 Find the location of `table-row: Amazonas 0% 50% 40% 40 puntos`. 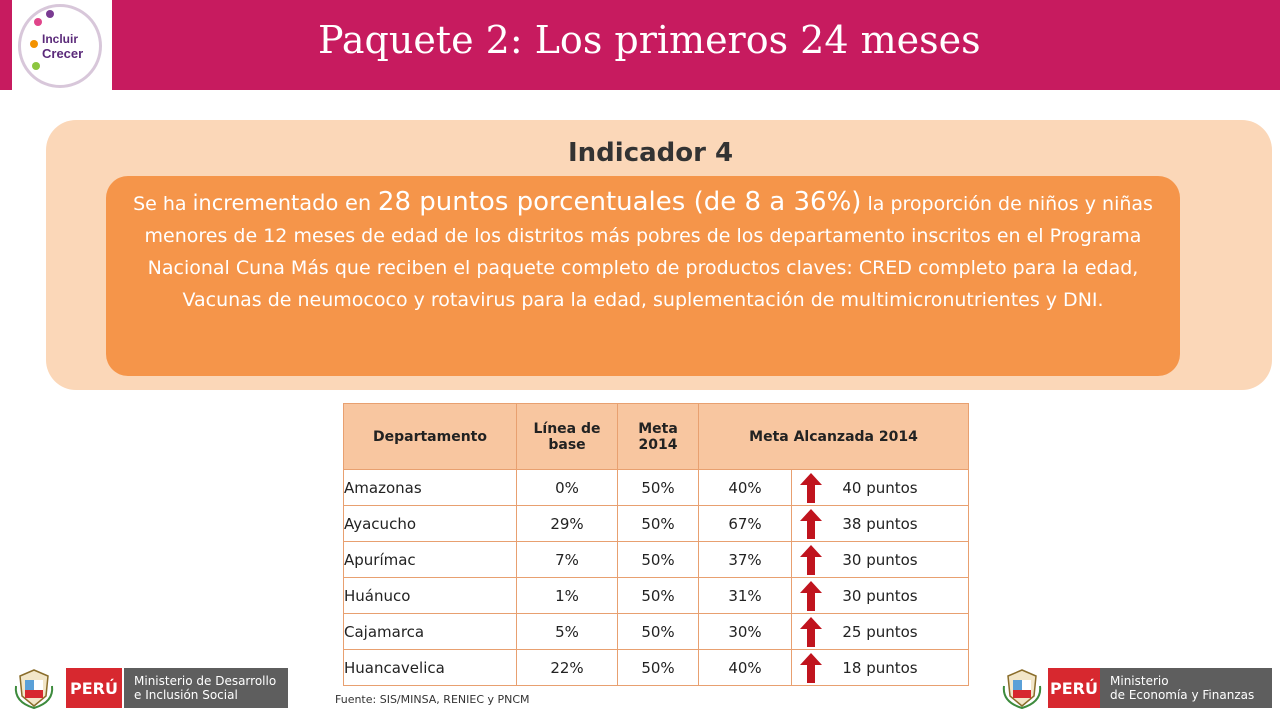

table-row: Amazonas 0% 50% 40% 40 puntos is located at coordinates (656, 487).